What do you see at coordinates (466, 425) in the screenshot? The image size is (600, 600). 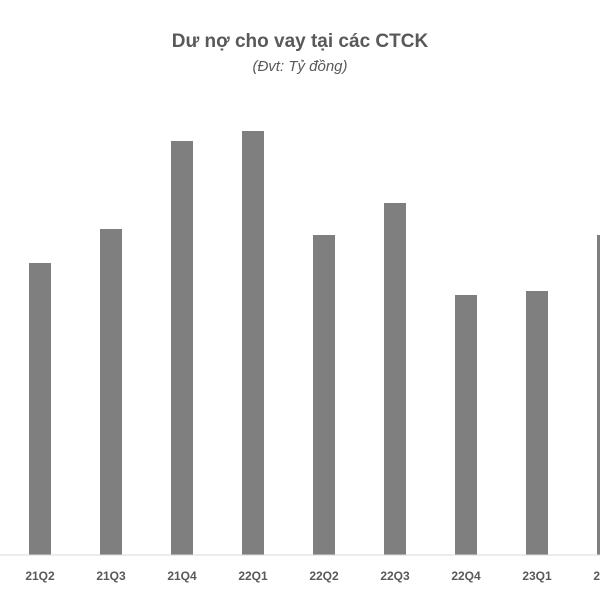 I see `bar-22Q4` at bounding box center [466, 425].